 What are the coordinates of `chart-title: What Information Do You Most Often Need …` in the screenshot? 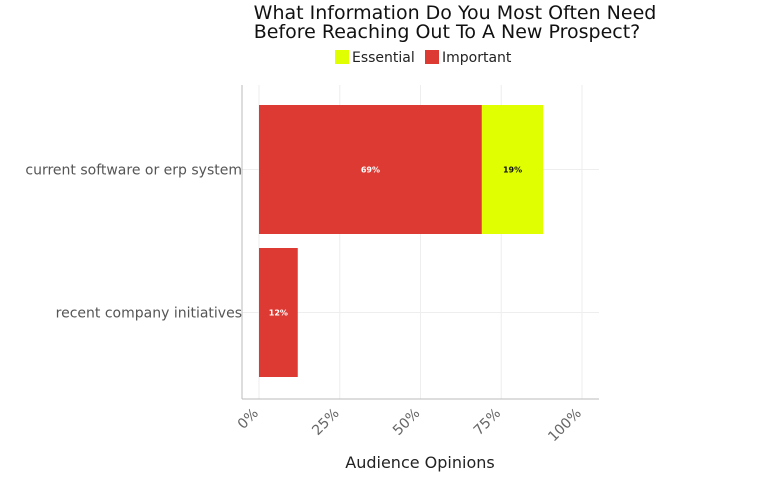 It's located at (455, 22).